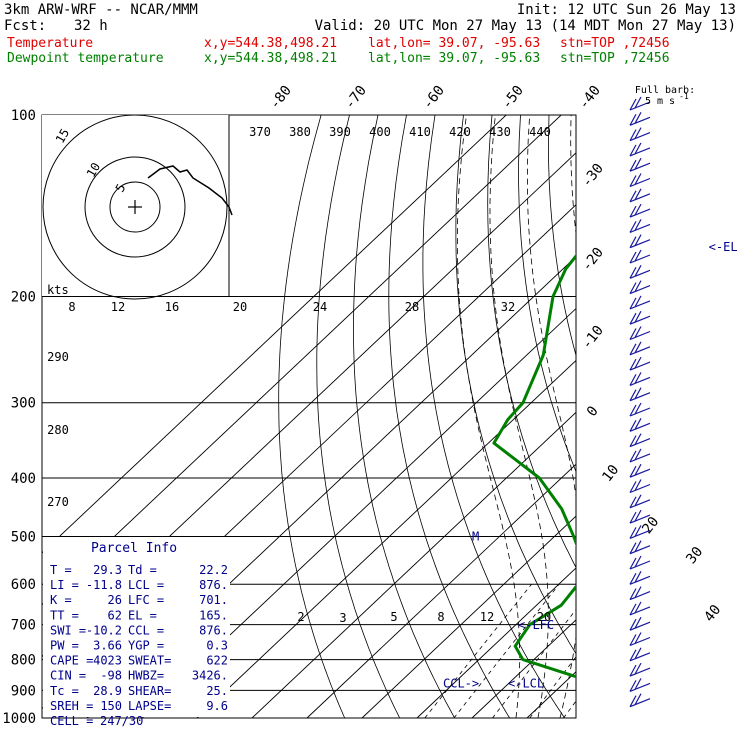  What do you see at coordinates (300, 132) in the screenshot?
I see `theta-label: 380` at bounding box center [300, 132].